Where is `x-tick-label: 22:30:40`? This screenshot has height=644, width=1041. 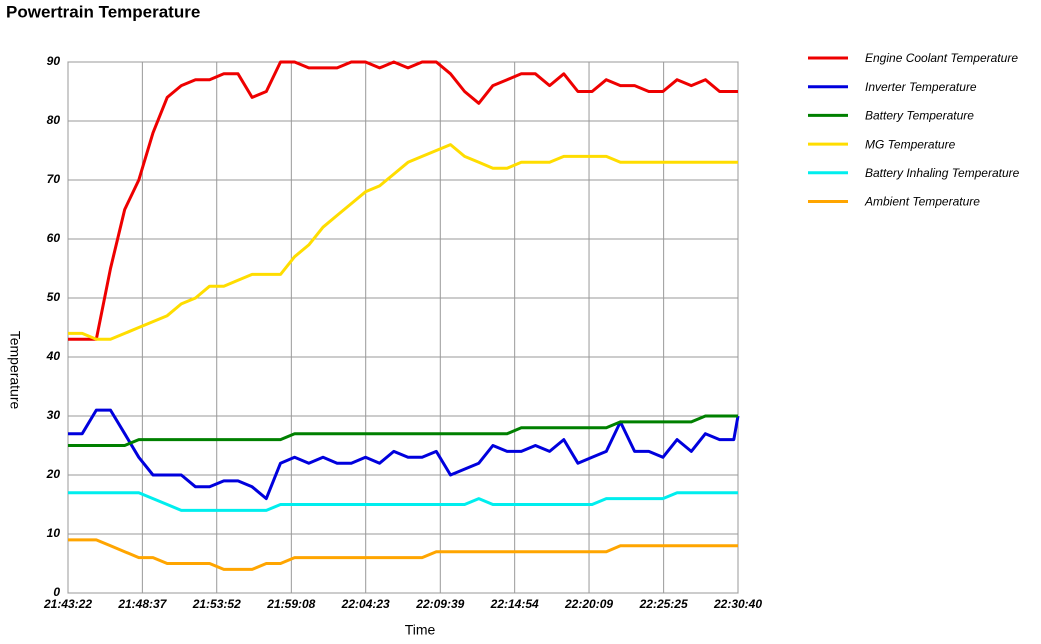 x-tick-label: 22:30:40 is located at coordinates (737, 604).